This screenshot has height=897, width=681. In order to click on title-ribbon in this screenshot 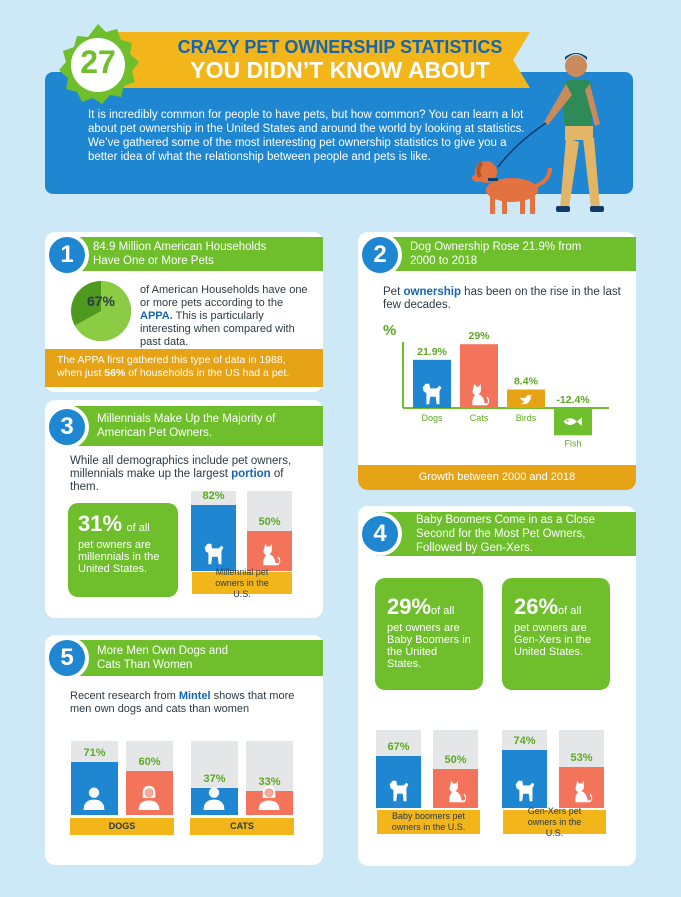, I will do `click(320, 60)`.